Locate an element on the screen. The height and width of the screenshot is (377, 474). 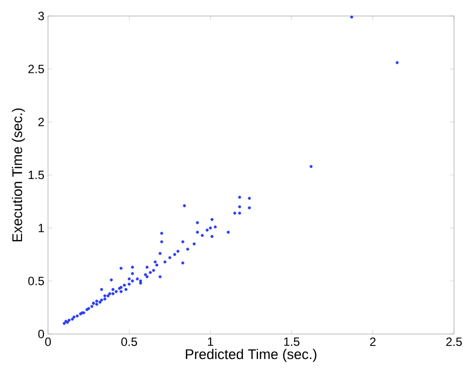
y-tick-label: 3 is located at coordinates (41, 16).